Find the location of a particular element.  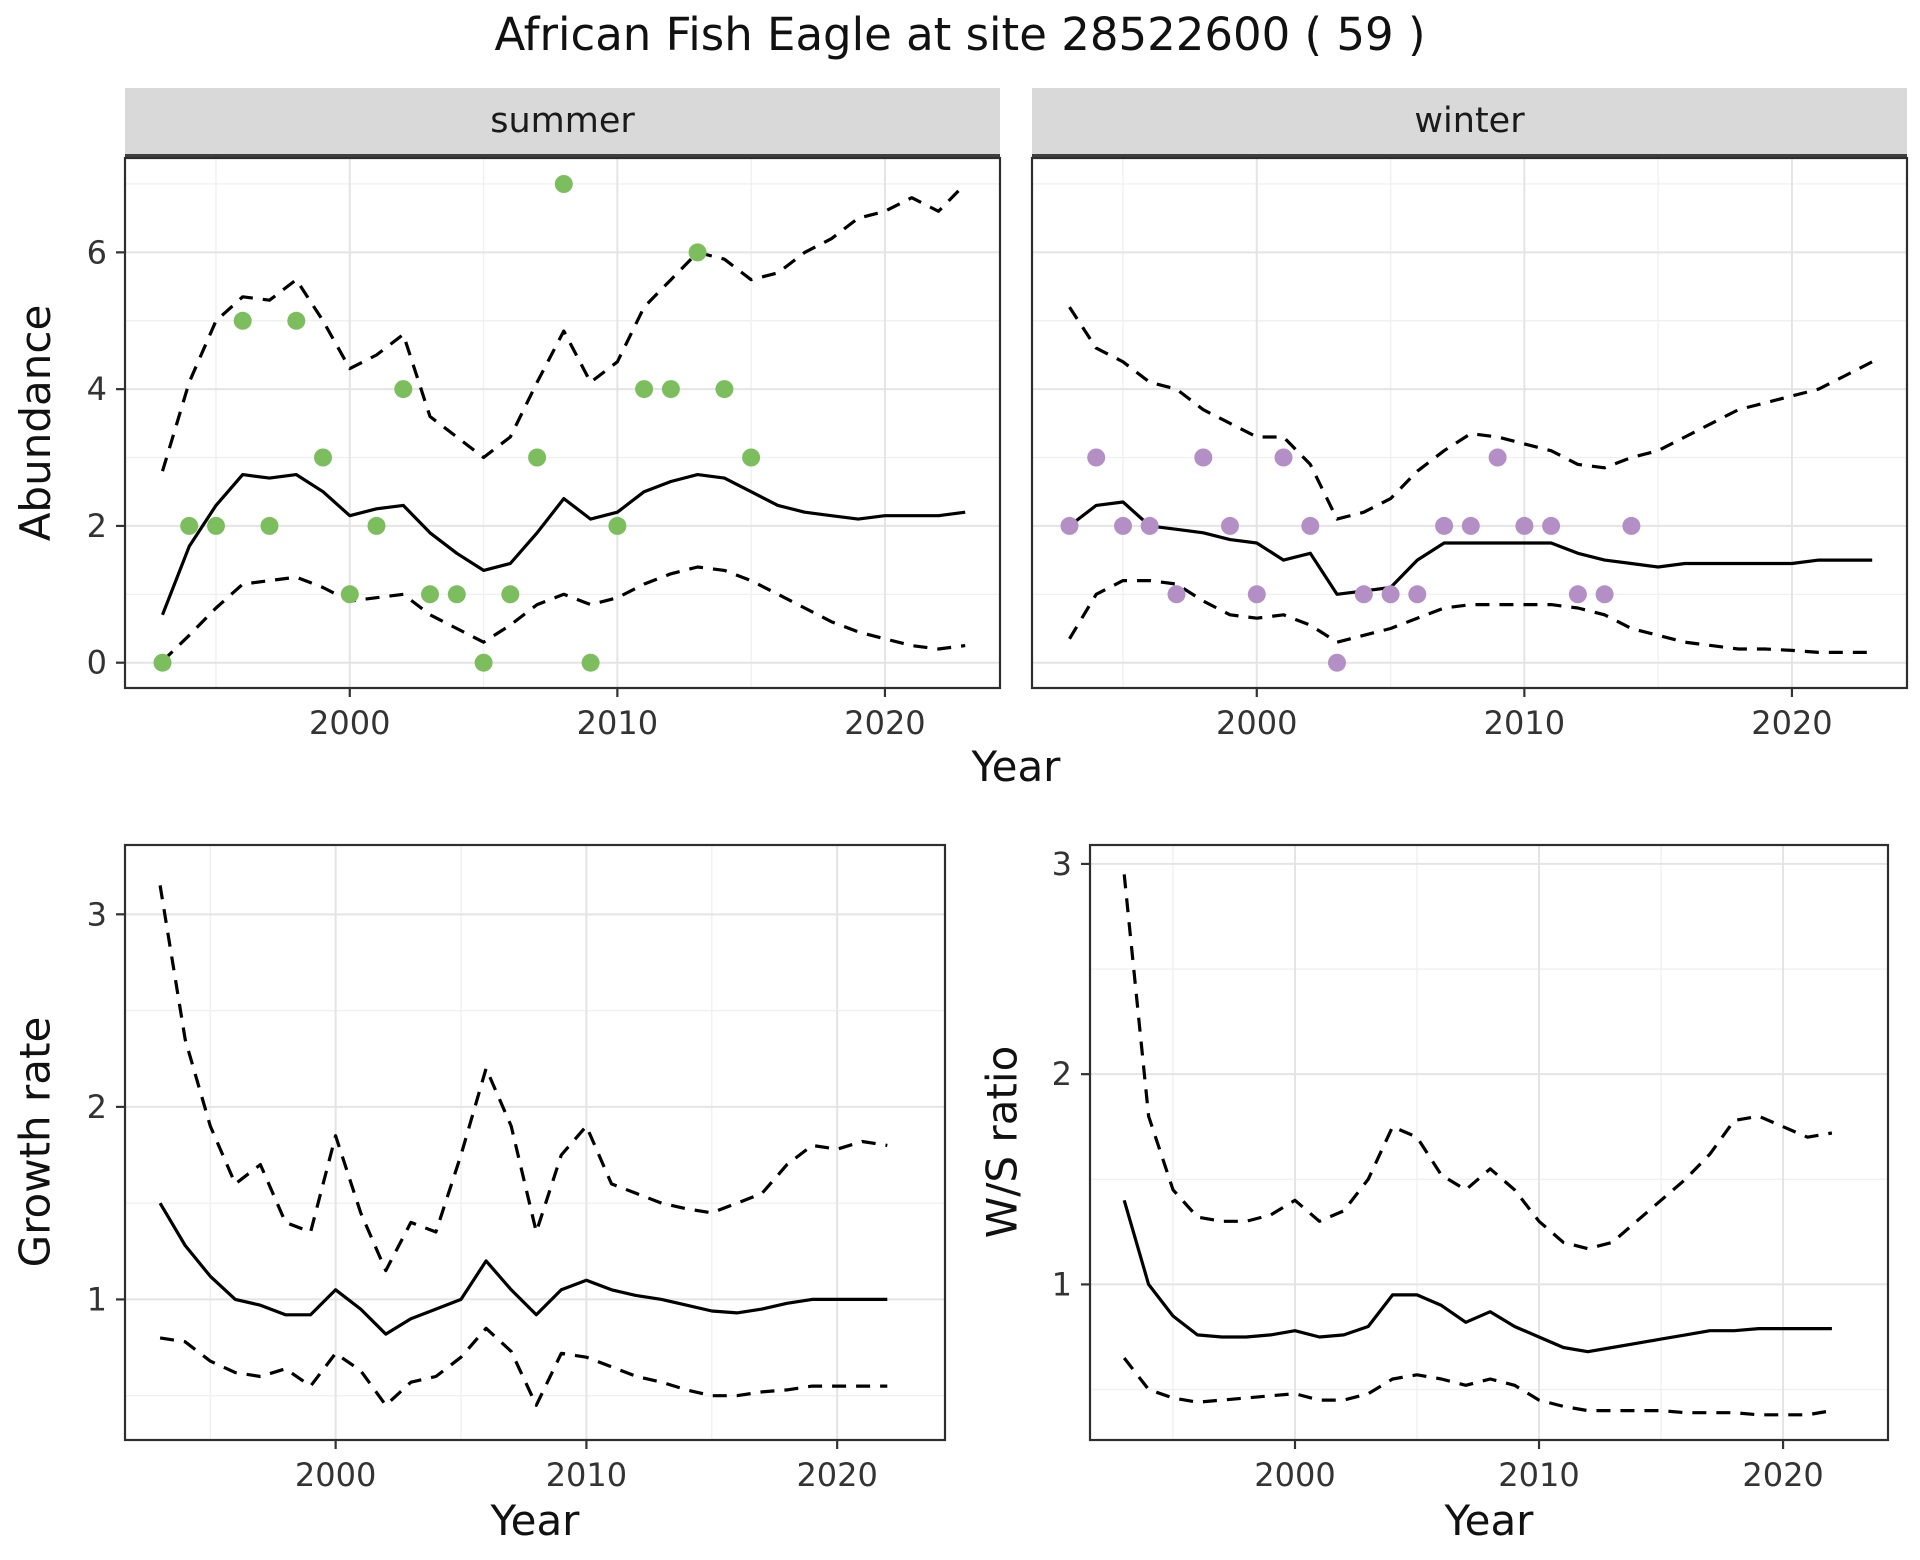

y-axis-title-abundance: Abundance is located at coordinates (35, 423).